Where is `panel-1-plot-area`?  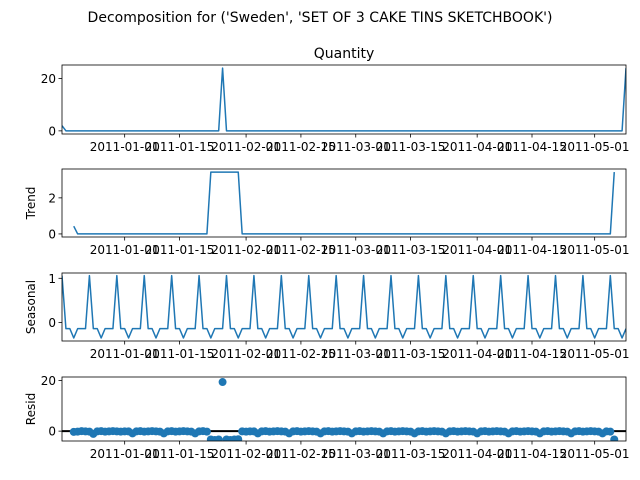
panel-1-plot-area is located at coordinates (344, 99).